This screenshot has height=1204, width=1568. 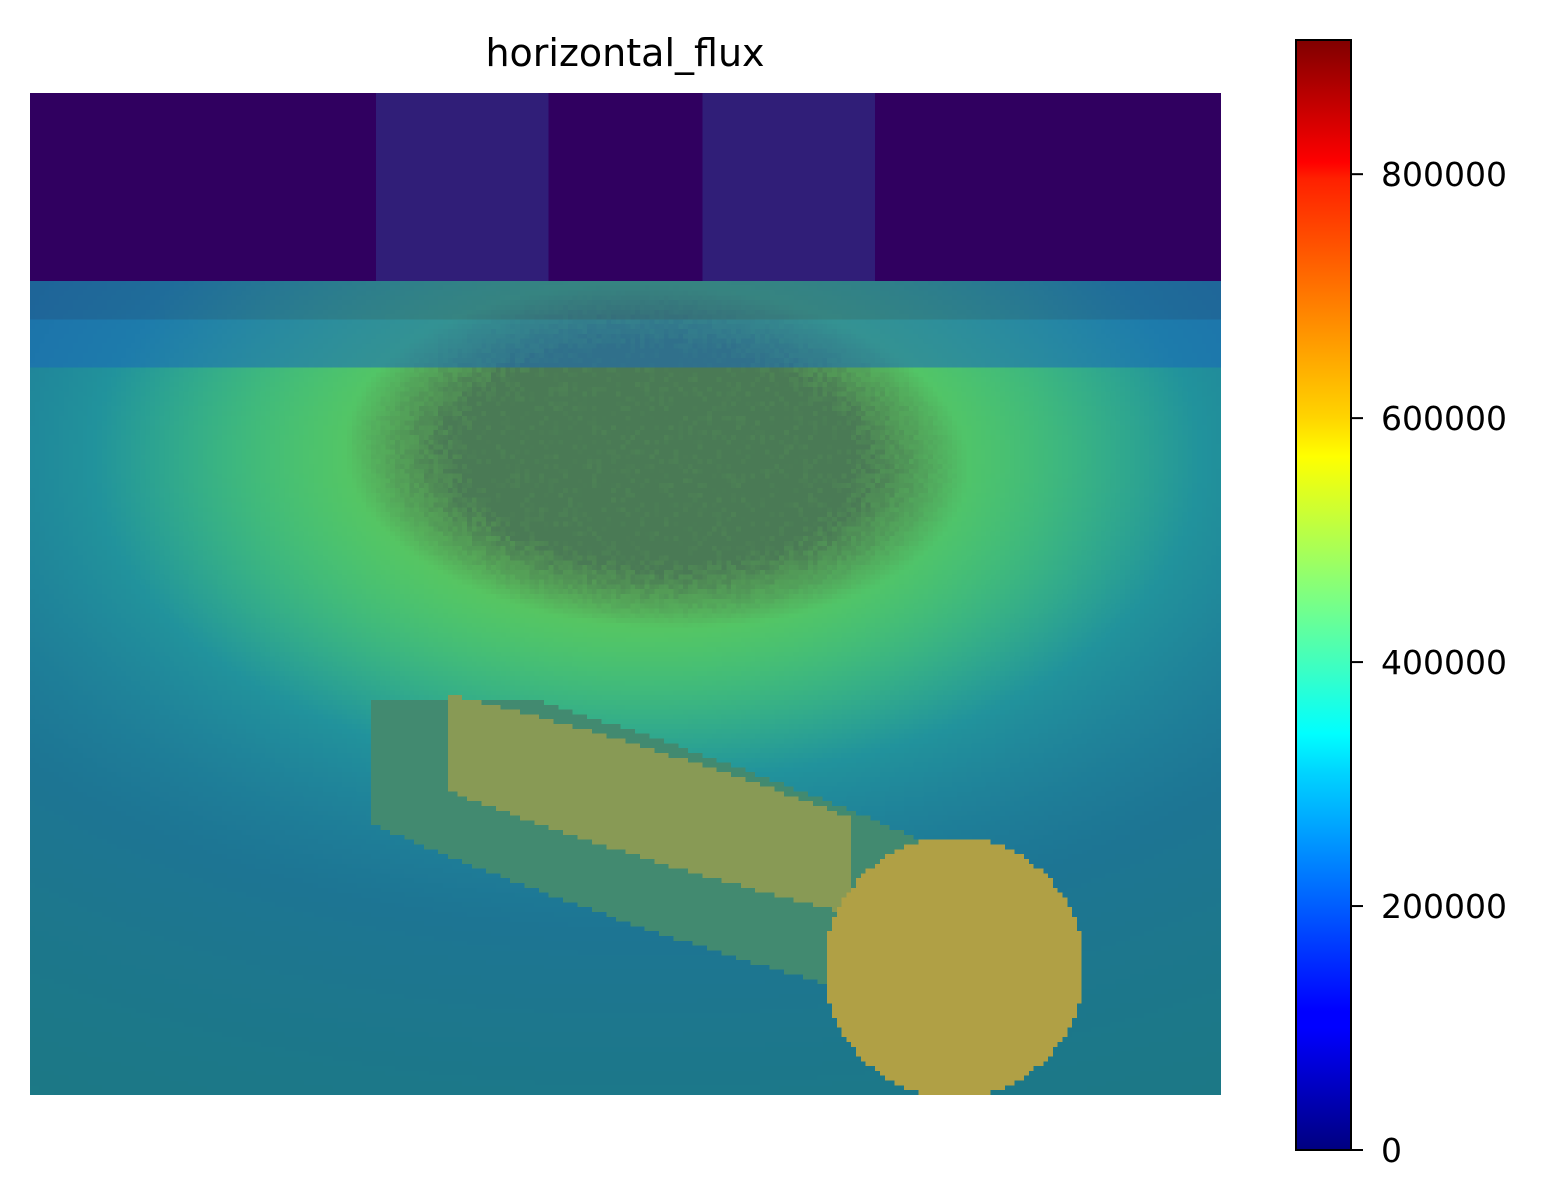 I want to click on colorbar-ticks: 0 200000 400000 600000 800000, so click(x=1429, y=662).